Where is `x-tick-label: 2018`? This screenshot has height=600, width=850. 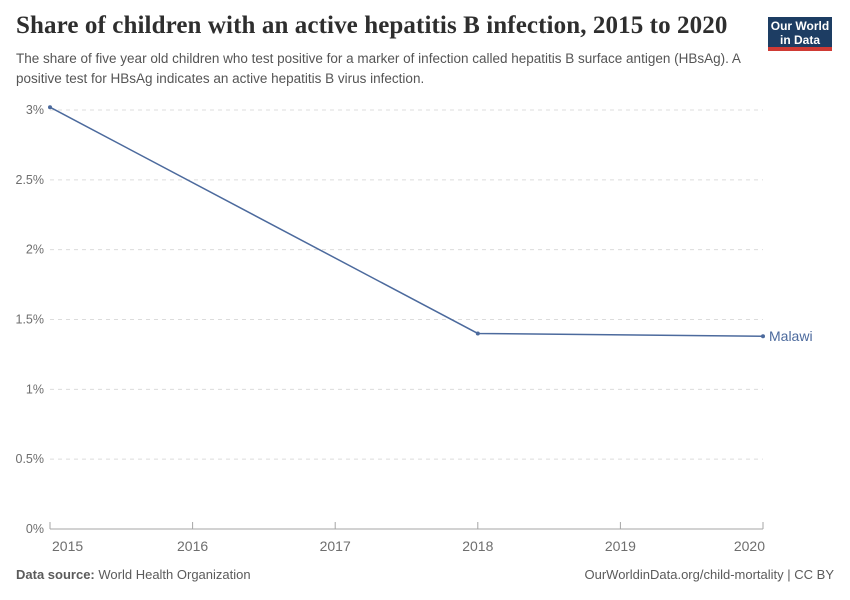 x-tick-label: 2018 is located at coordinates (477, 546).